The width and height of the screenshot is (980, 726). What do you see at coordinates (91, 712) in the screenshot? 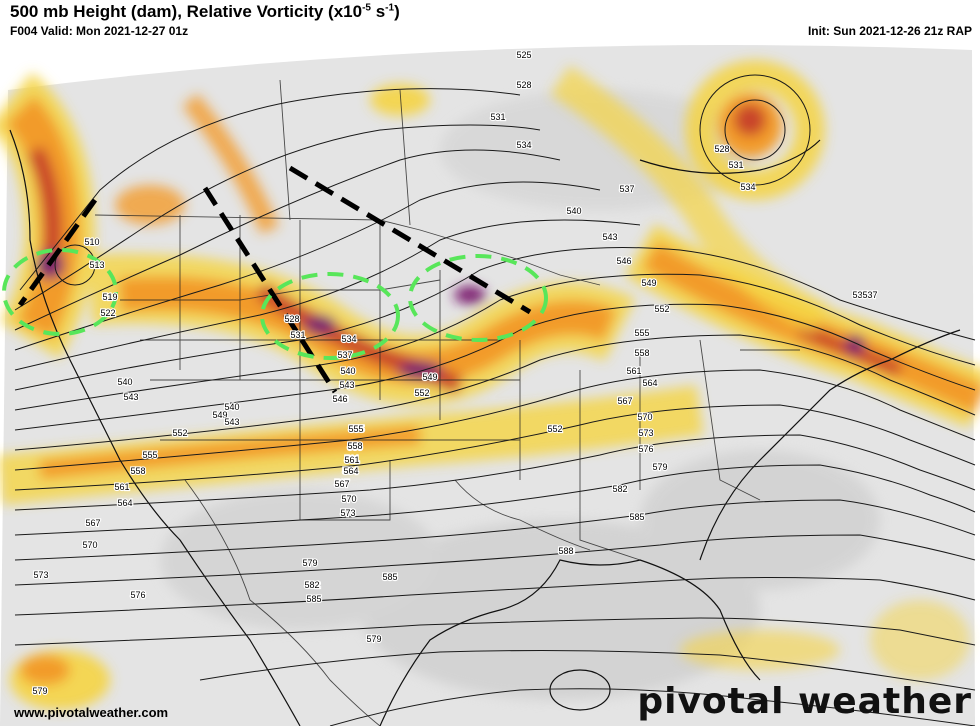
I see `website-label: www.pivotalweather.com` at bounding box center [91, 712].